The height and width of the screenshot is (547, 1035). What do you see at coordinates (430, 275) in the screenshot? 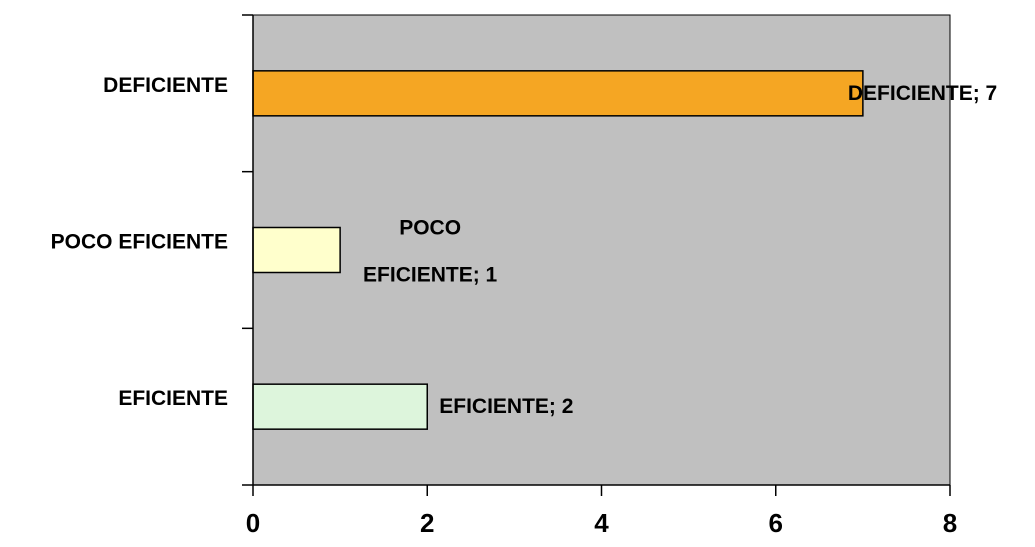
I see `data-label-2-line2: EFICIENTE; 1` at bounding box center [430, 275].